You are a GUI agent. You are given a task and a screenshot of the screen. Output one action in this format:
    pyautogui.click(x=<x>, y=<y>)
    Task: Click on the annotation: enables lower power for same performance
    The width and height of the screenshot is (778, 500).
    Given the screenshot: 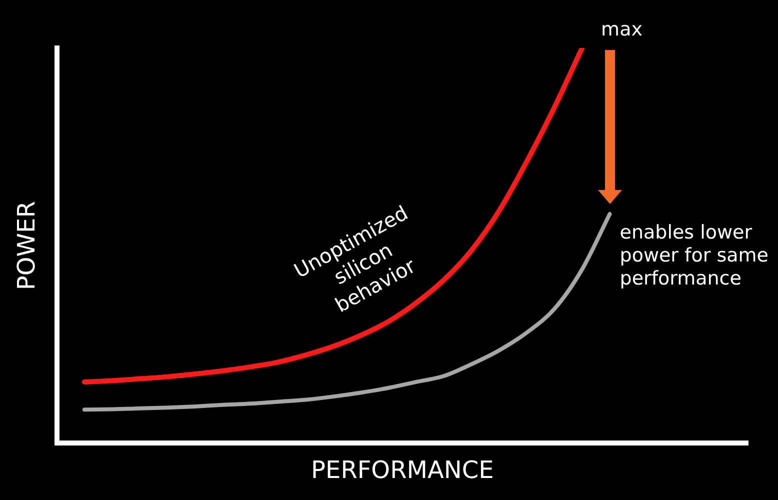 What is the action you would take?
    pyautogui.click(x=694, y=255)
    